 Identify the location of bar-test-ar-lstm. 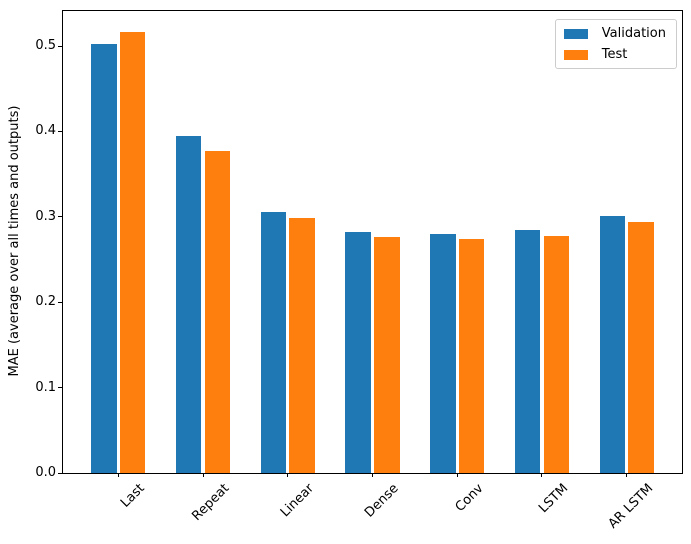
(641, 347).